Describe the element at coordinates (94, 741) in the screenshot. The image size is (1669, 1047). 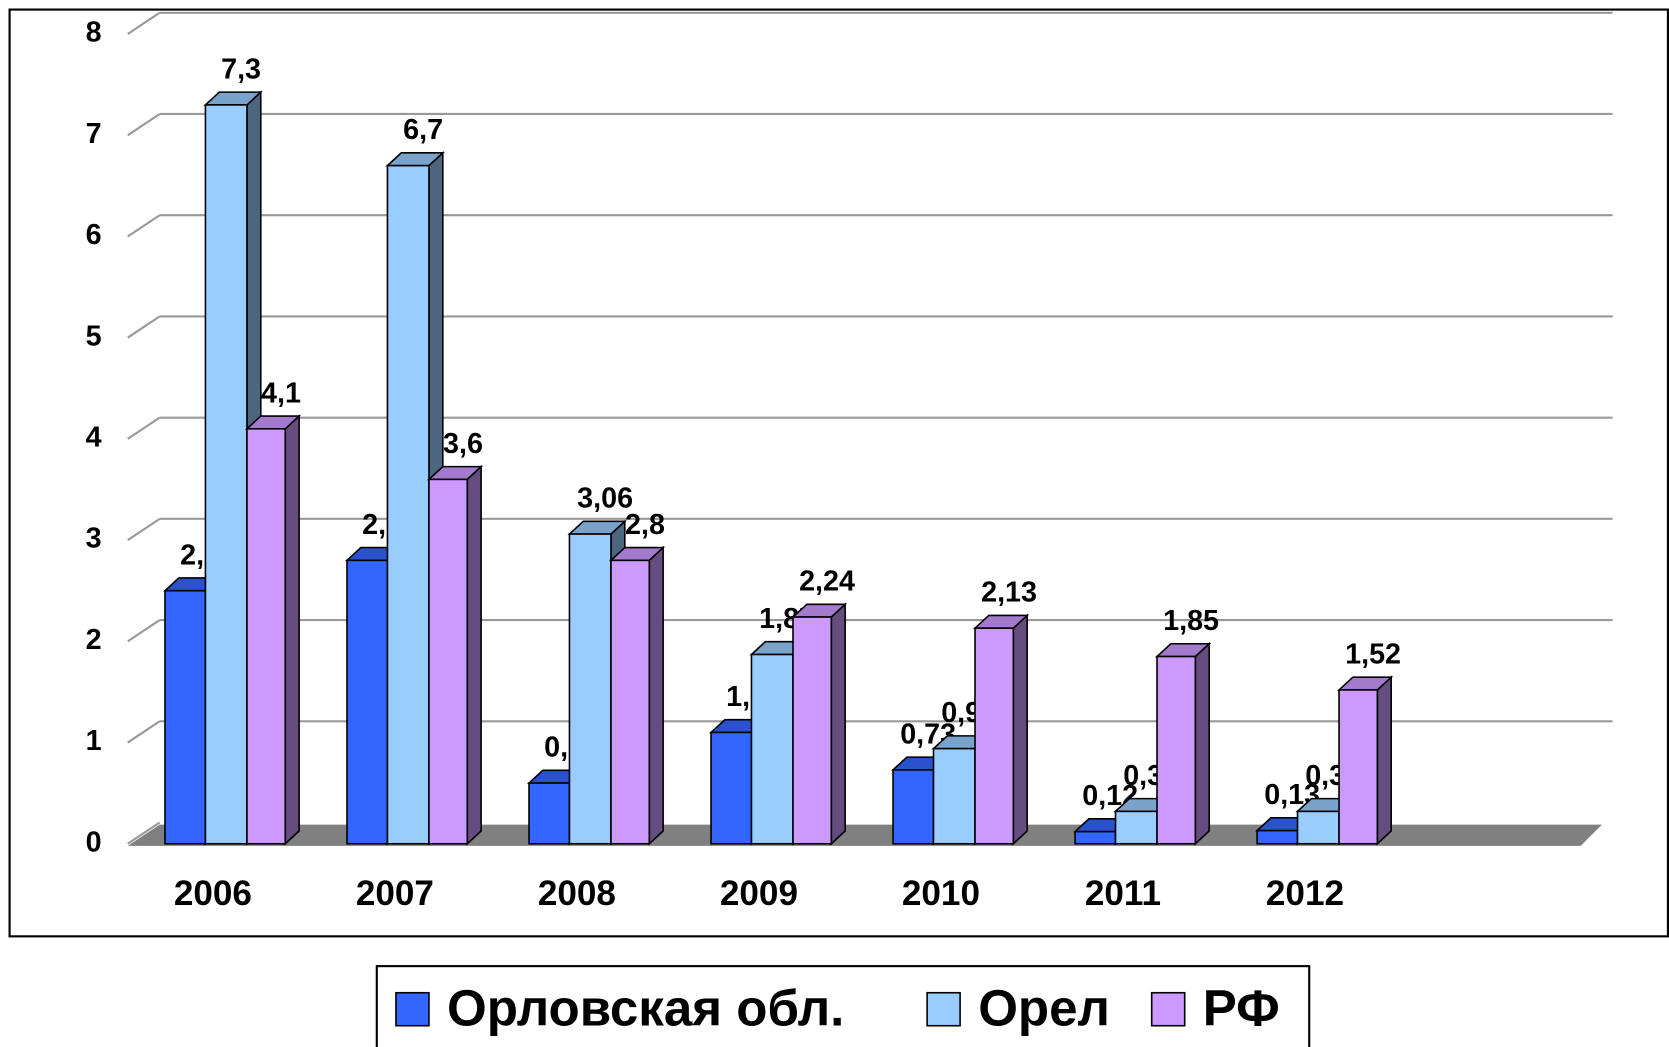
I see `y-tick-label: 1` at that location.